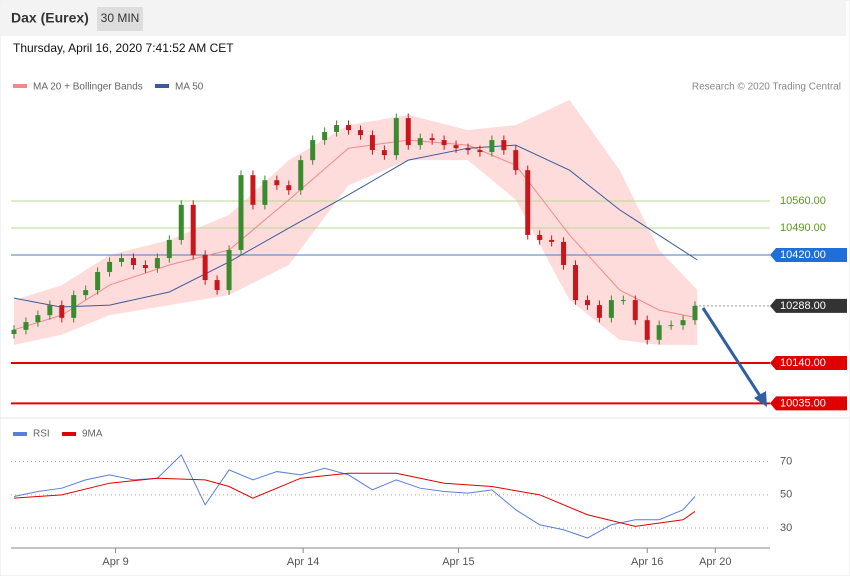  Describe the element at coordinates (803, 363) in the screenshot. I see `level-label: 10140.00` at that location.